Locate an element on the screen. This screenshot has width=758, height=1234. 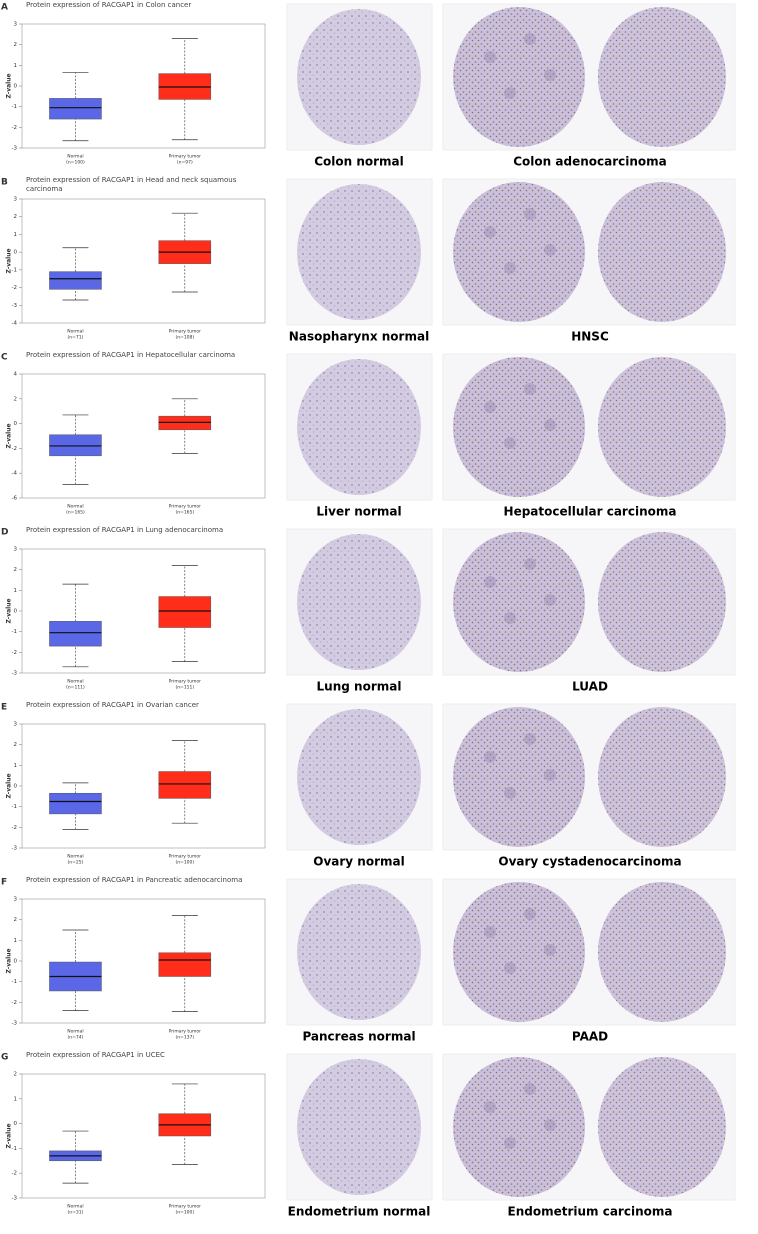
sample-size: (n=97) is located at coordinates (185, 163).